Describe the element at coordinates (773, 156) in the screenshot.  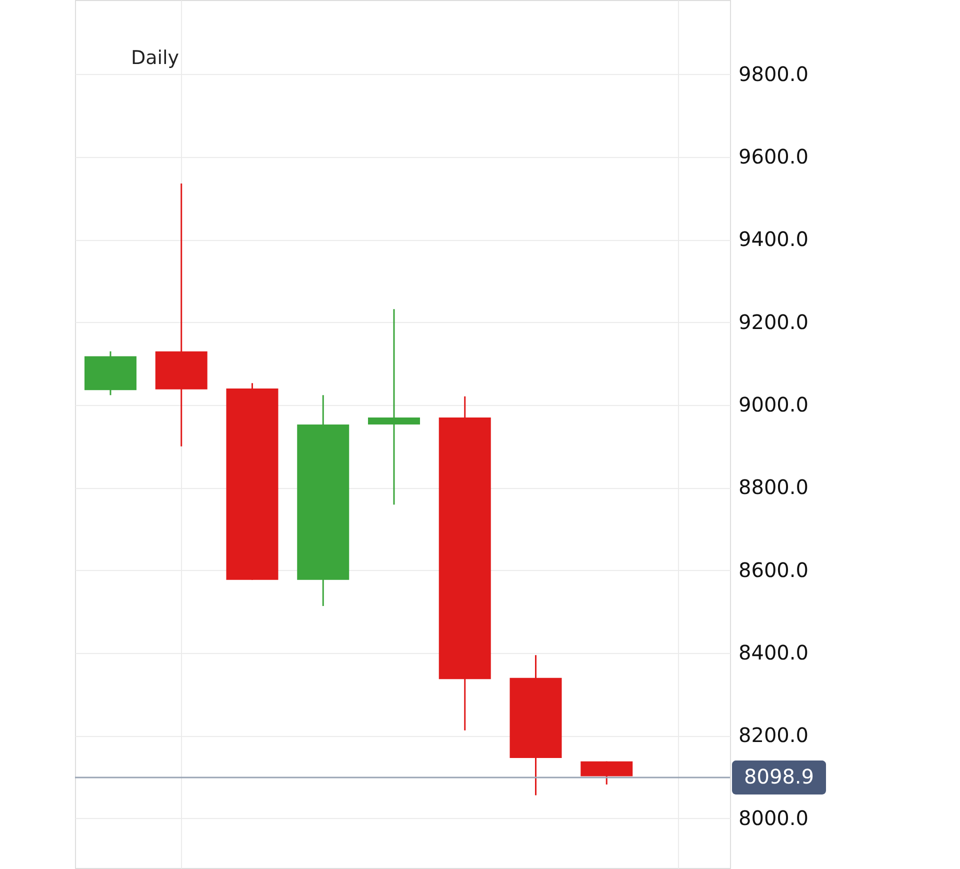
I see `y-tick-label: 9600.0` at that location.